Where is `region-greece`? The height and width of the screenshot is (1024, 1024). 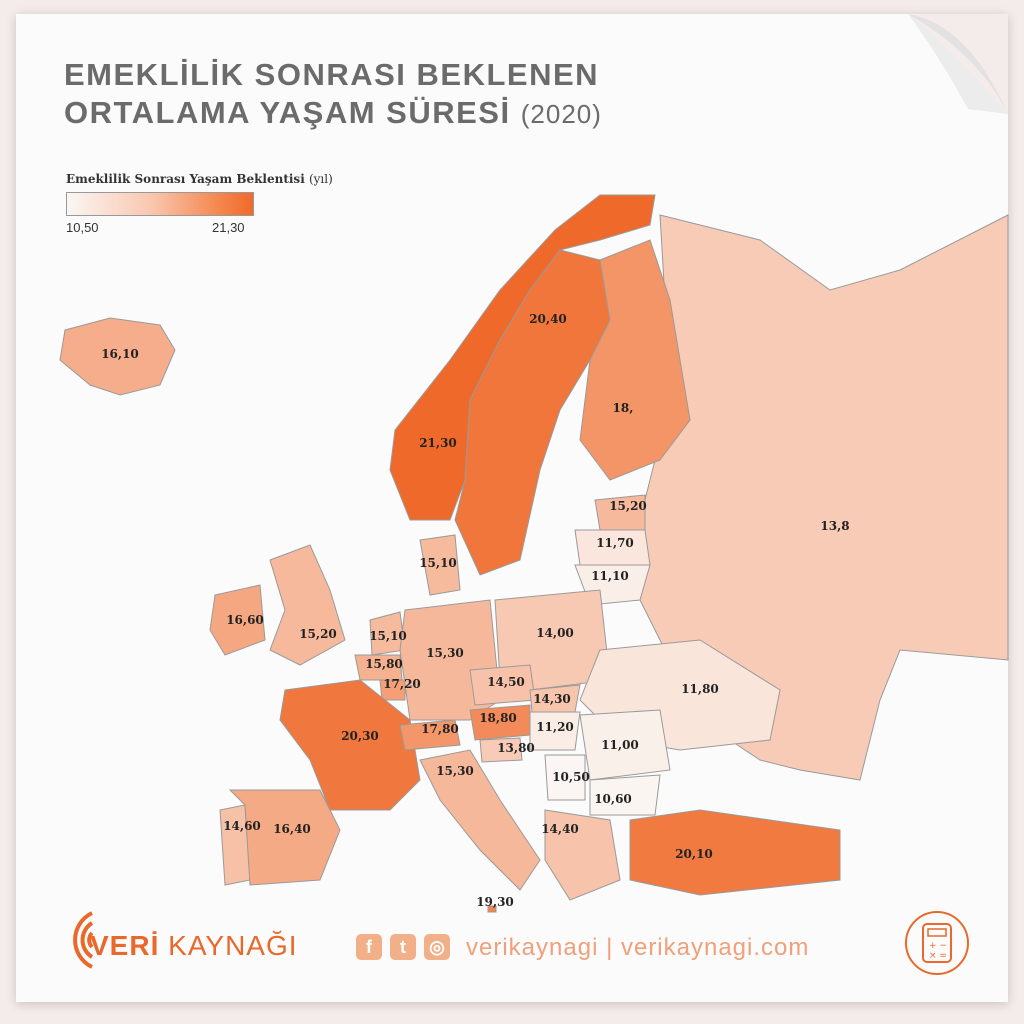
region-greece is located at coordinates (582, 855).